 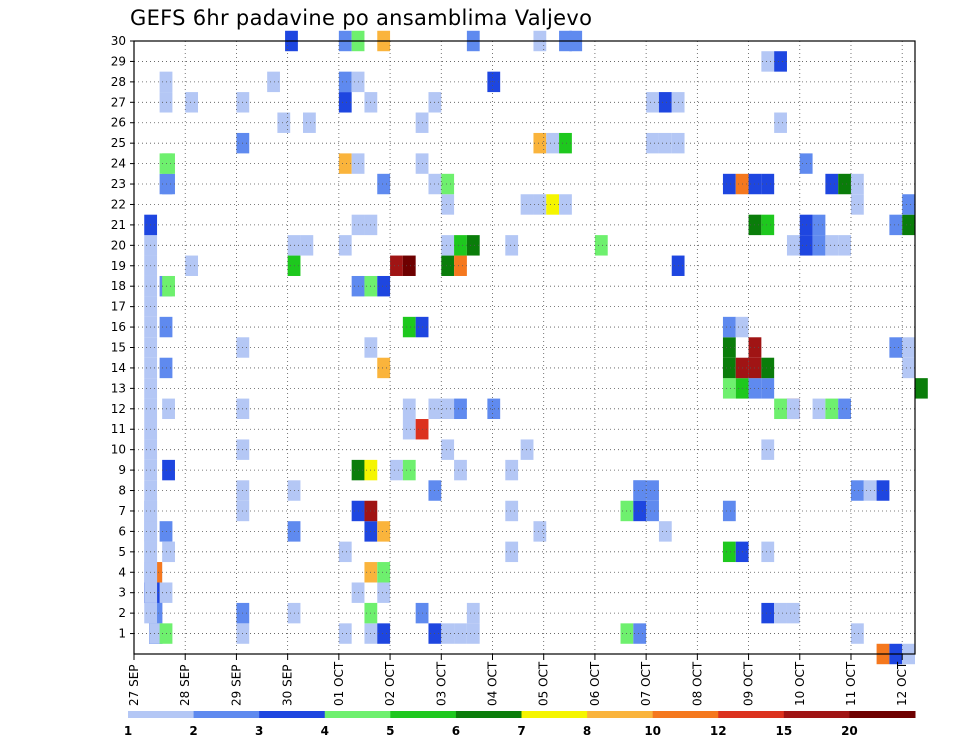 I want to click on y-tick-label: 10, so click(x=118, y=450).